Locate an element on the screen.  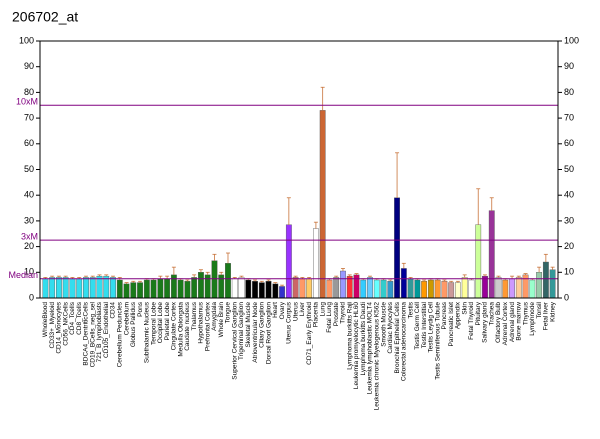
x-tick-label: Skin is located at coordinates (464, 308).